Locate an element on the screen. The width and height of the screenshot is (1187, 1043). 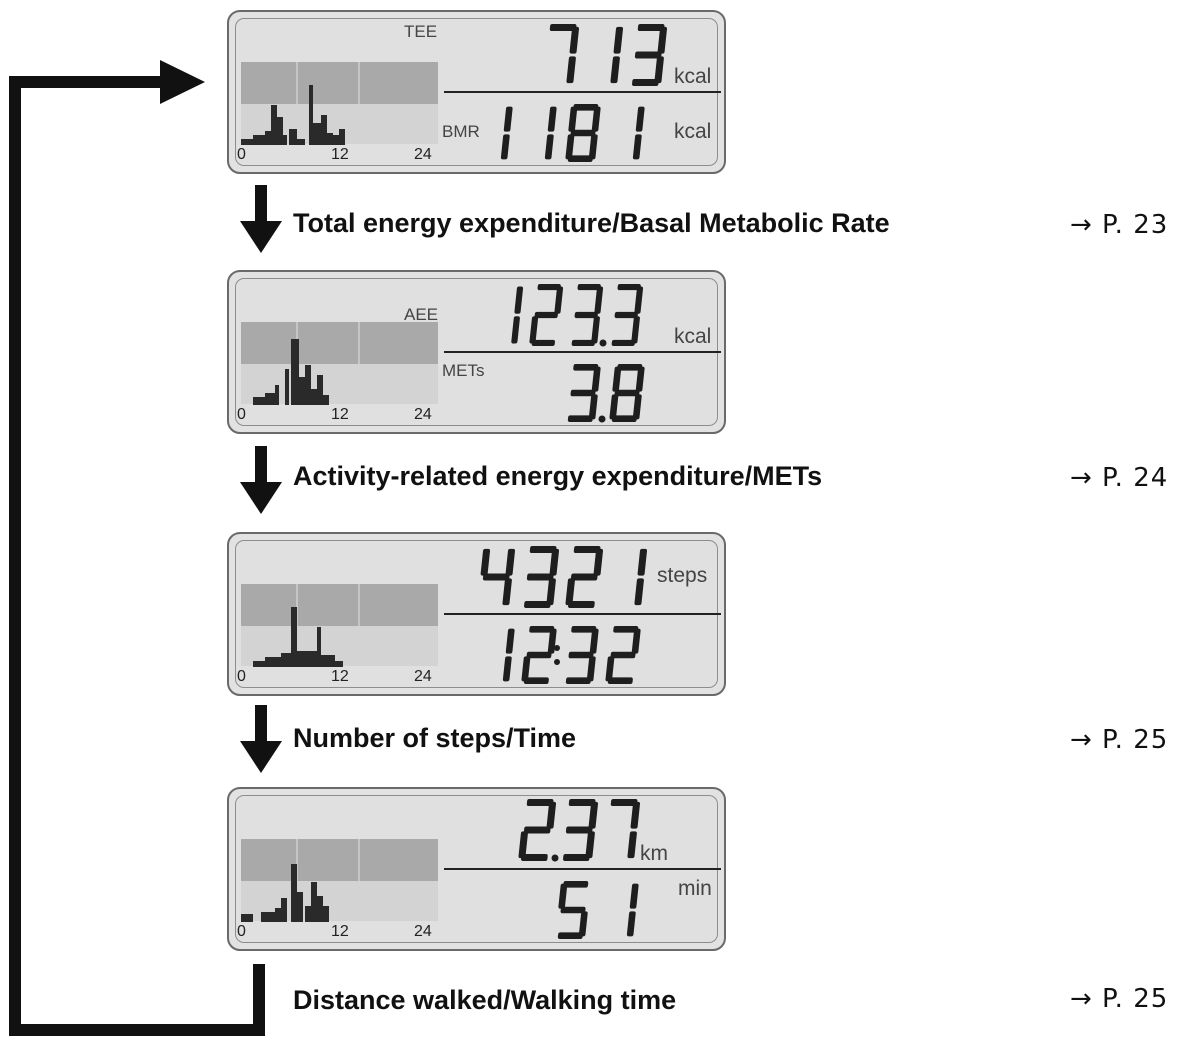
page-ref-4: → P. 25 is located at coordinates (1119, 999).